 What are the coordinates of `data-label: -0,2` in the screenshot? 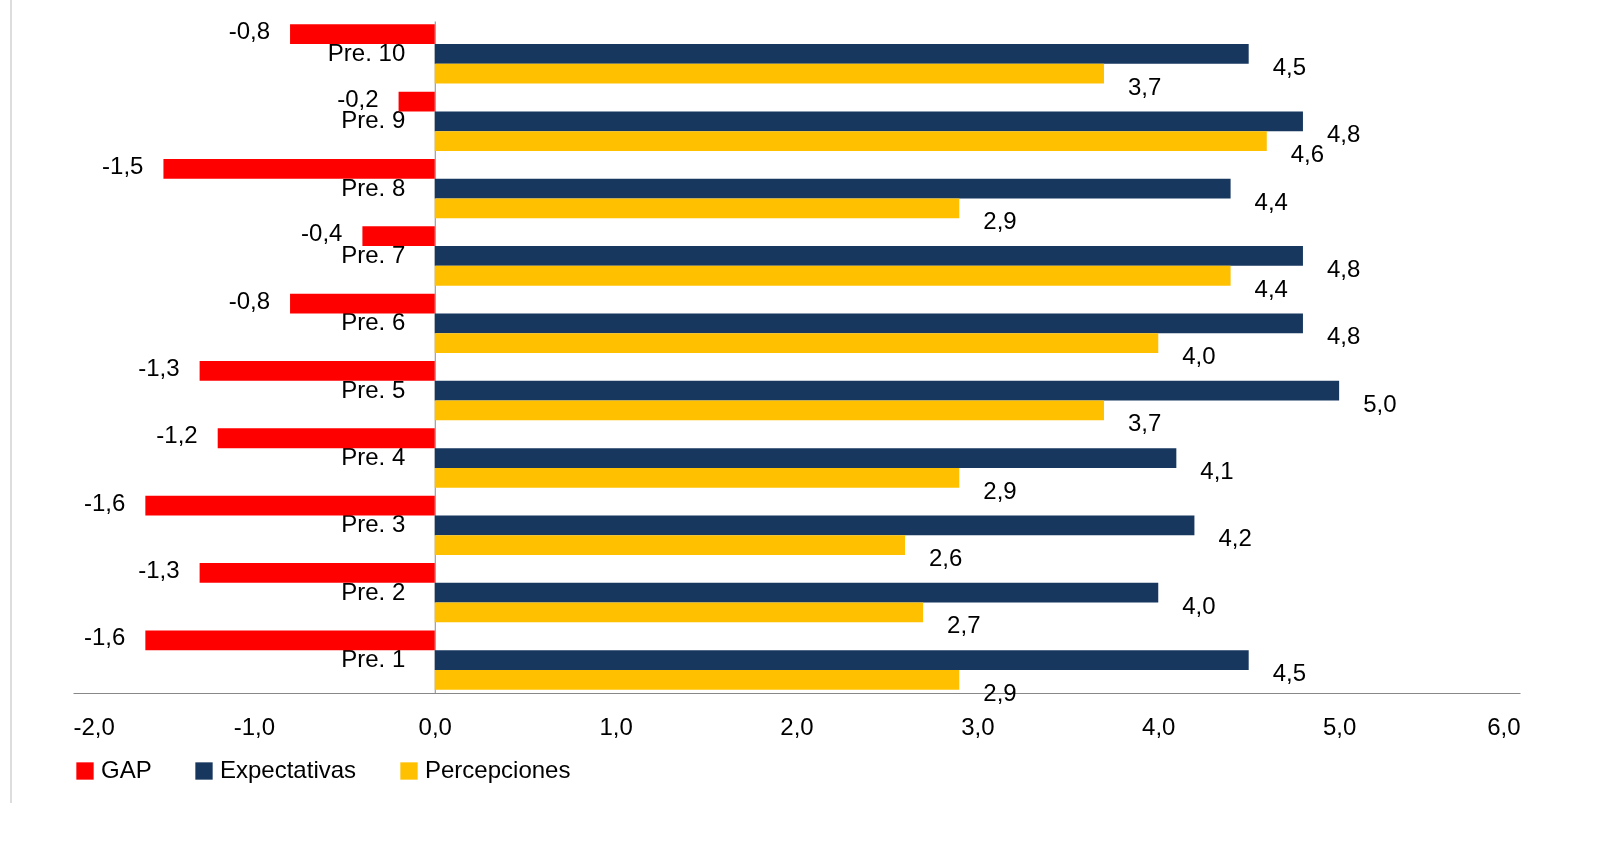 It's located at (358, 98).